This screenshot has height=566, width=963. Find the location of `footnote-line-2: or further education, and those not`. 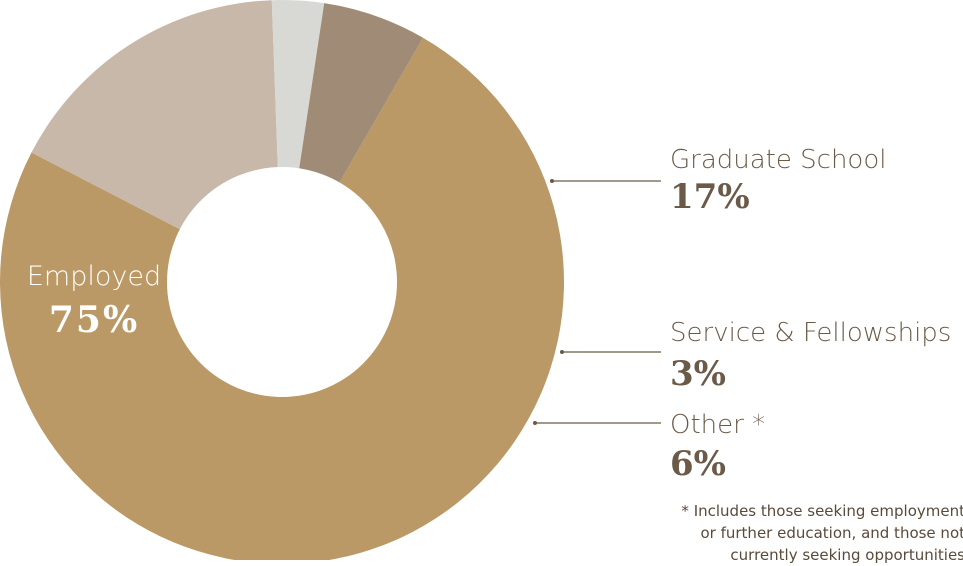

footnote-line-2: or further education, and those not is located at coordinates (831, 533).